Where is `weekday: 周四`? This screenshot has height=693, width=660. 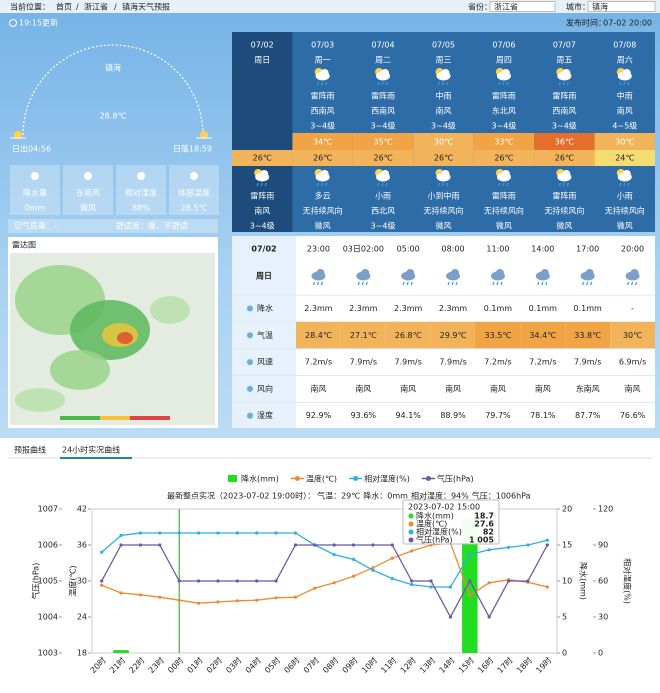
weekday: 周四 is located at coordinates (504, 60).